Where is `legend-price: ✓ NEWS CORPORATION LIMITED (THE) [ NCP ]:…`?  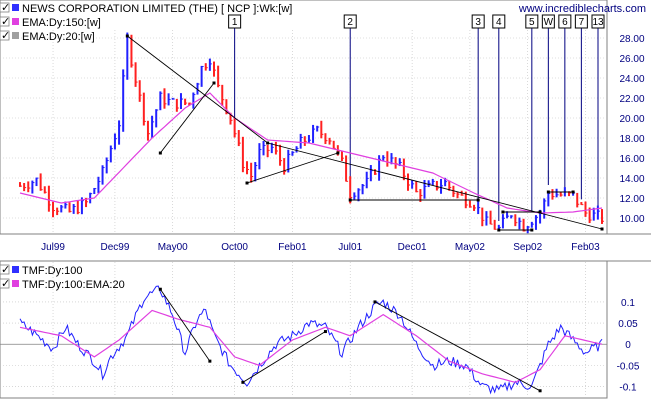 legend-price: ✓ NEWS CORPORATION LIMITED (THE) [ NCP ]:… is located at coordinates (146, 22).